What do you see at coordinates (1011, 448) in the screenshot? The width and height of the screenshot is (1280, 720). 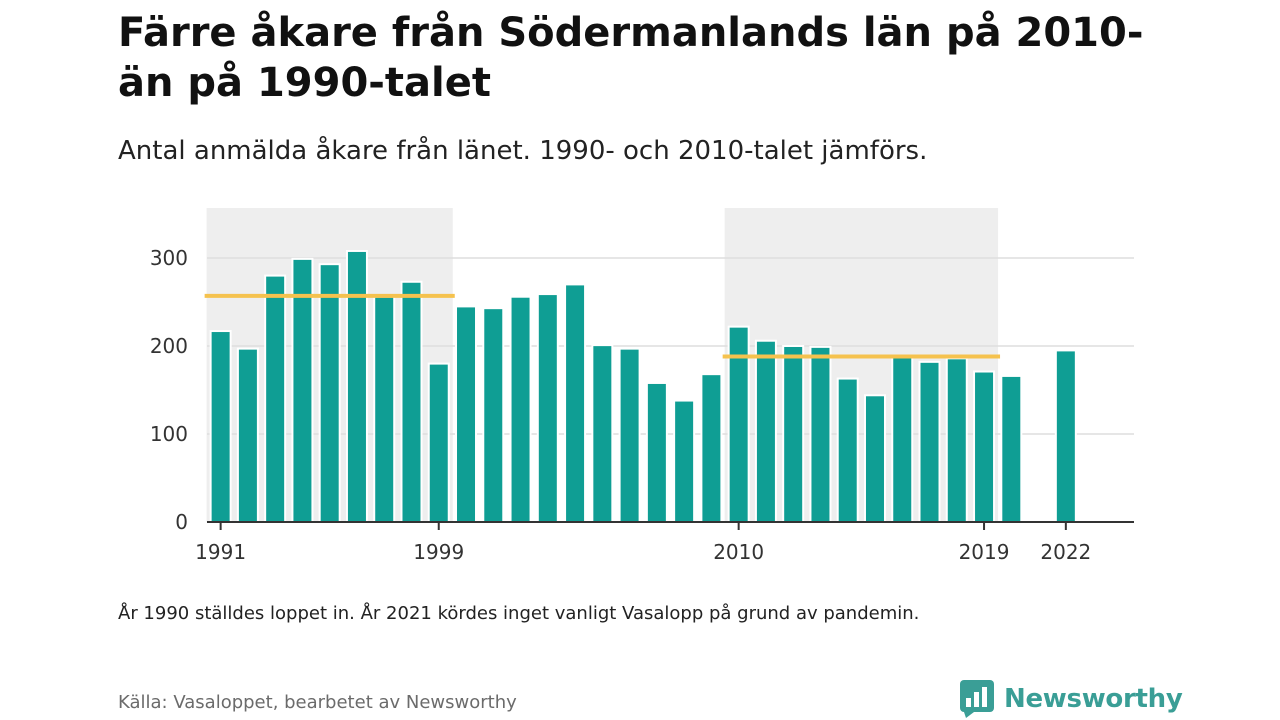 I see `bar-2020` at bounding box center [1011, 448].